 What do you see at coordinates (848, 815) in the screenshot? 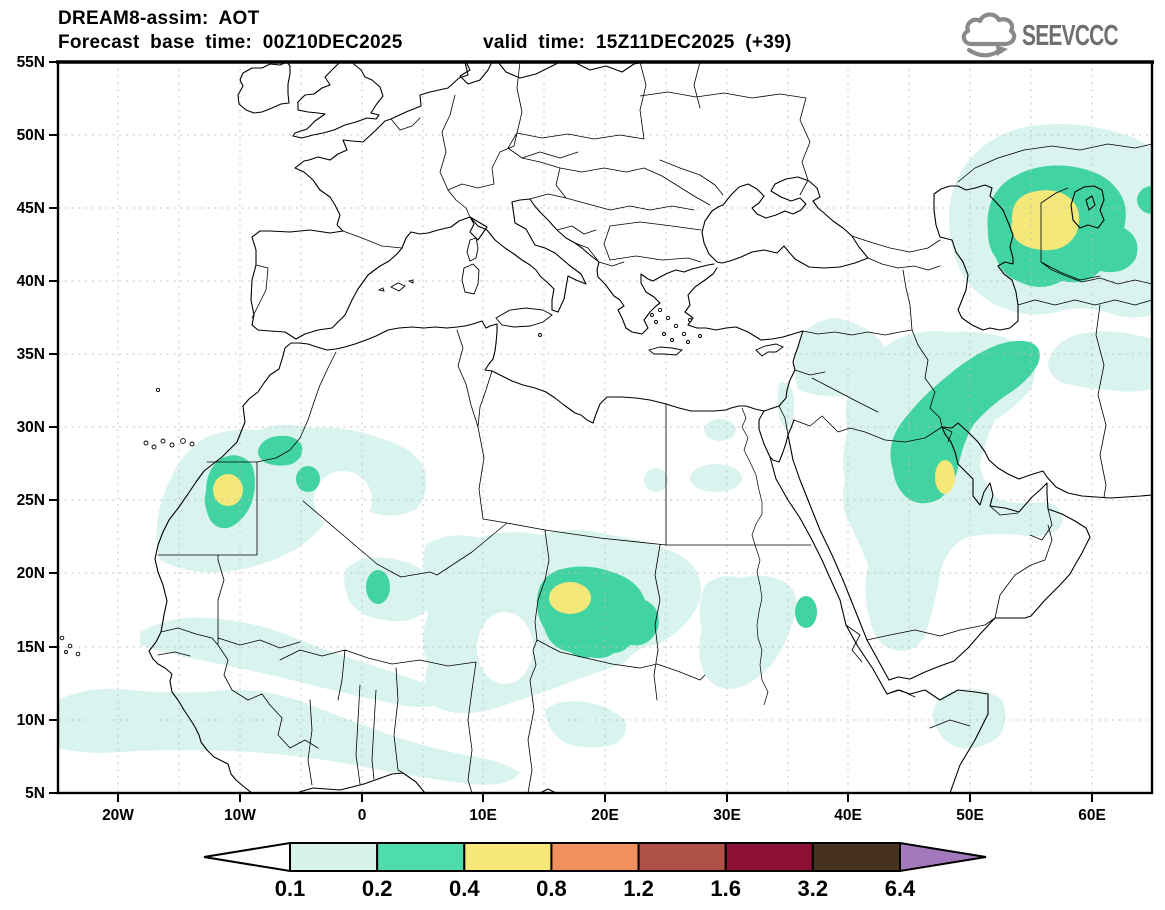
I see `lon-tick-label: 40E` at bounding box center [848, 815].